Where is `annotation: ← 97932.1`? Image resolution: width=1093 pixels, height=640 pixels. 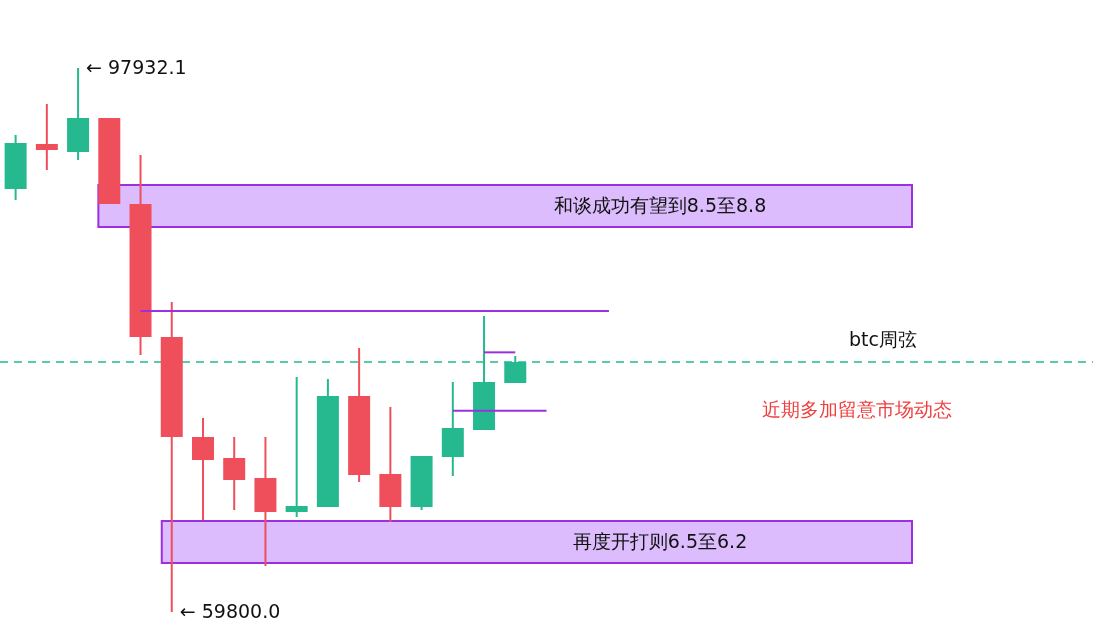
annotation: ← 97932.1 is located at coordinates (136, 67).